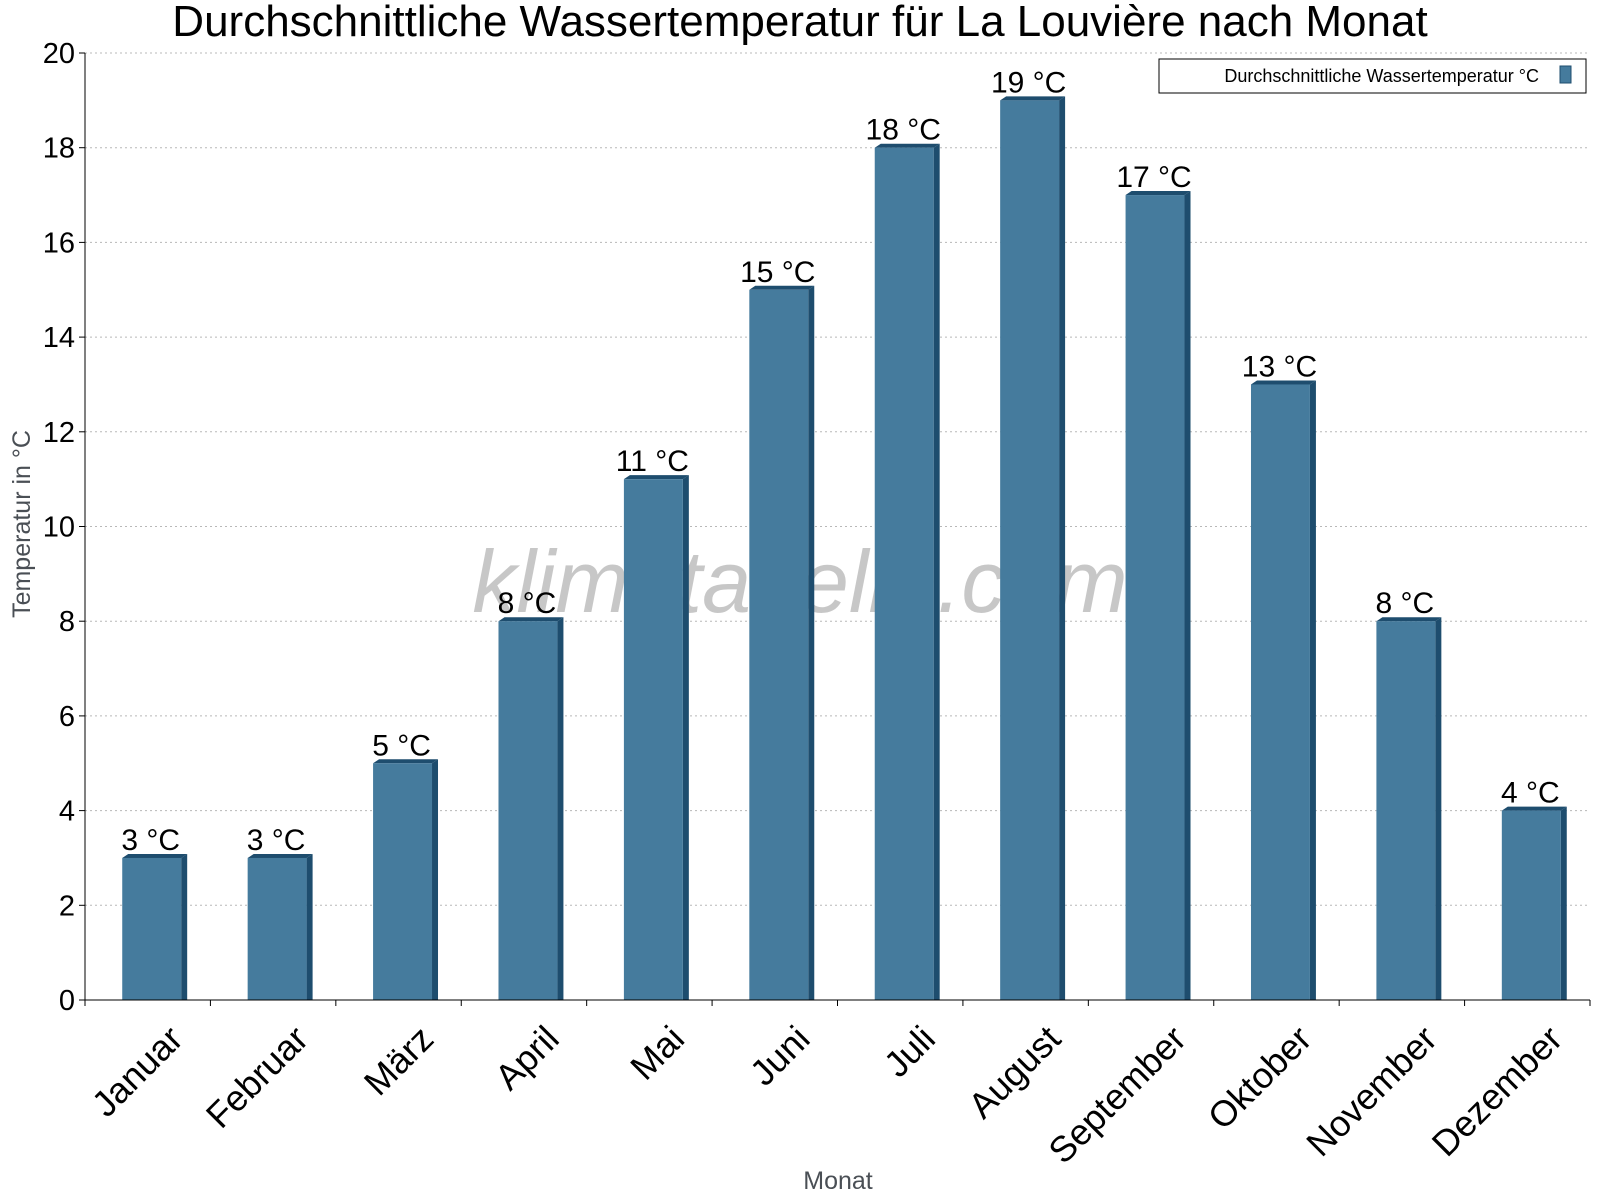  What do you see at coordinates (401, 745) in the screenshot?
I see `data-label: 5 °C` at bounding box center [401, 745].